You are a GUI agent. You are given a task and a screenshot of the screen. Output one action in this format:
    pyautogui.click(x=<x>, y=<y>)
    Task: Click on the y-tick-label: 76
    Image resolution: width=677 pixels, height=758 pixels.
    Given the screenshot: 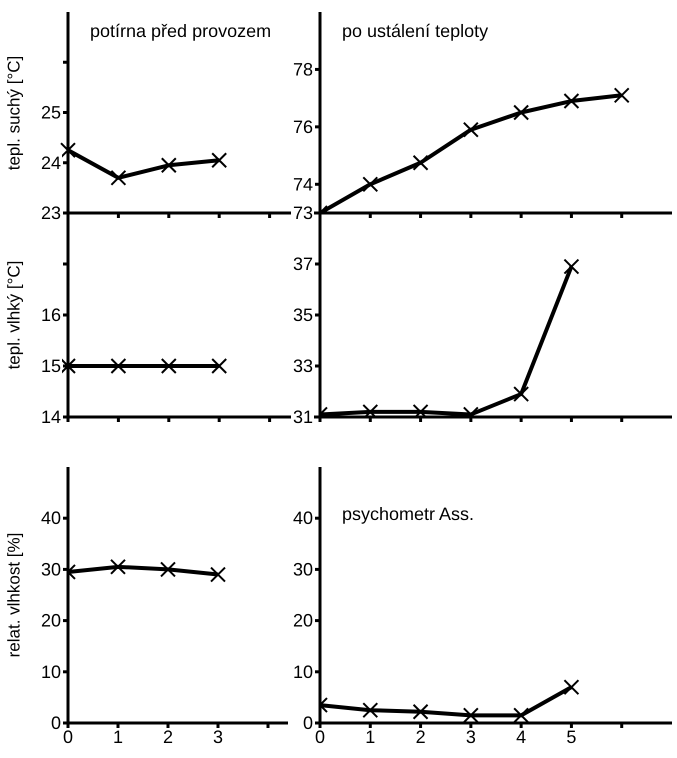 What is the action you would take?
    pyautogui.click(x=302, y=126)
    